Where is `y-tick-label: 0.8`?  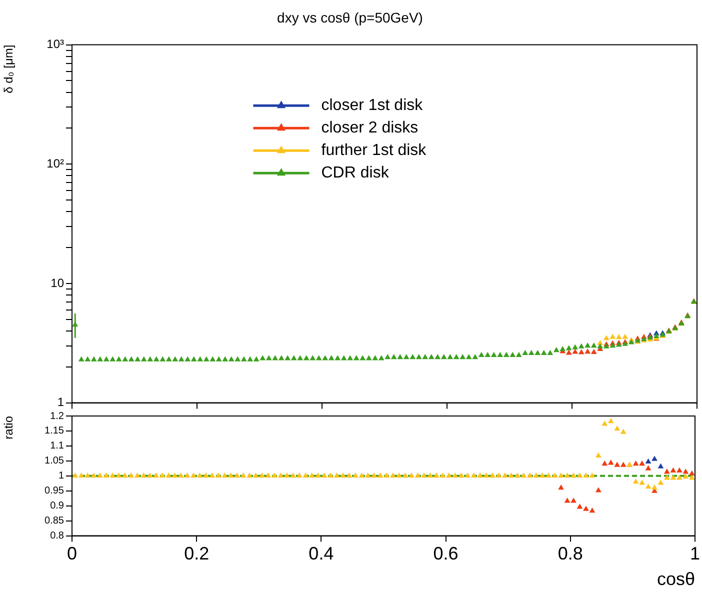
y-tick-label: 0.8 is located at coordinates (57, 536).